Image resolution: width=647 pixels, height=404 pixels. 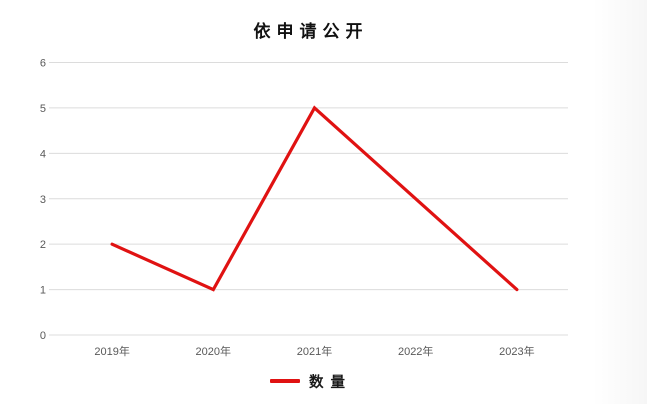 I want to click on y-tick-label: 2, so click(x=43, y=245).